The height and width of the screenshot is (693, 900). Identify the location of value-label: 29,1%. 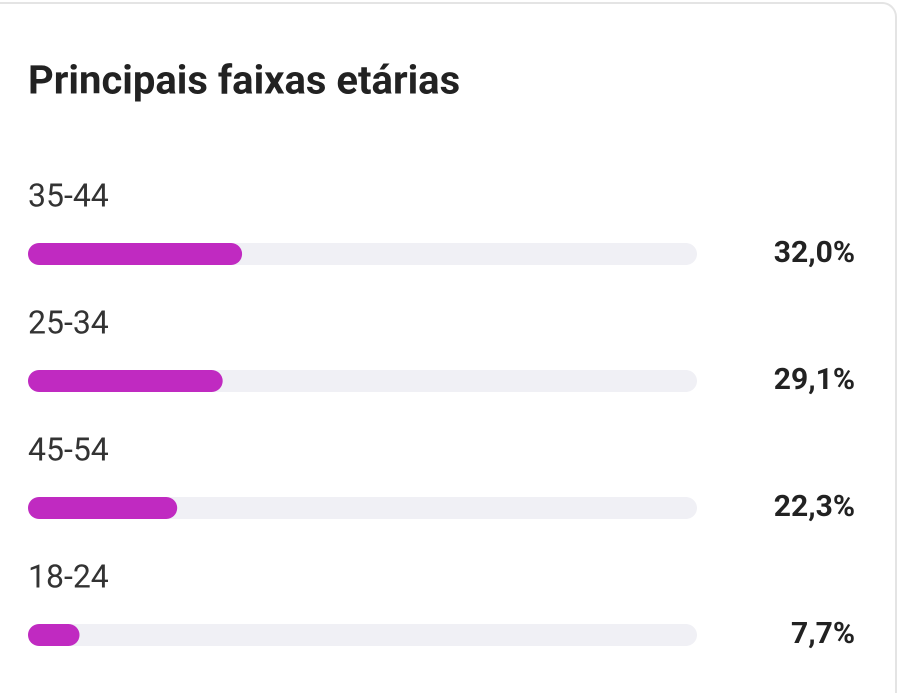
(814, 379).